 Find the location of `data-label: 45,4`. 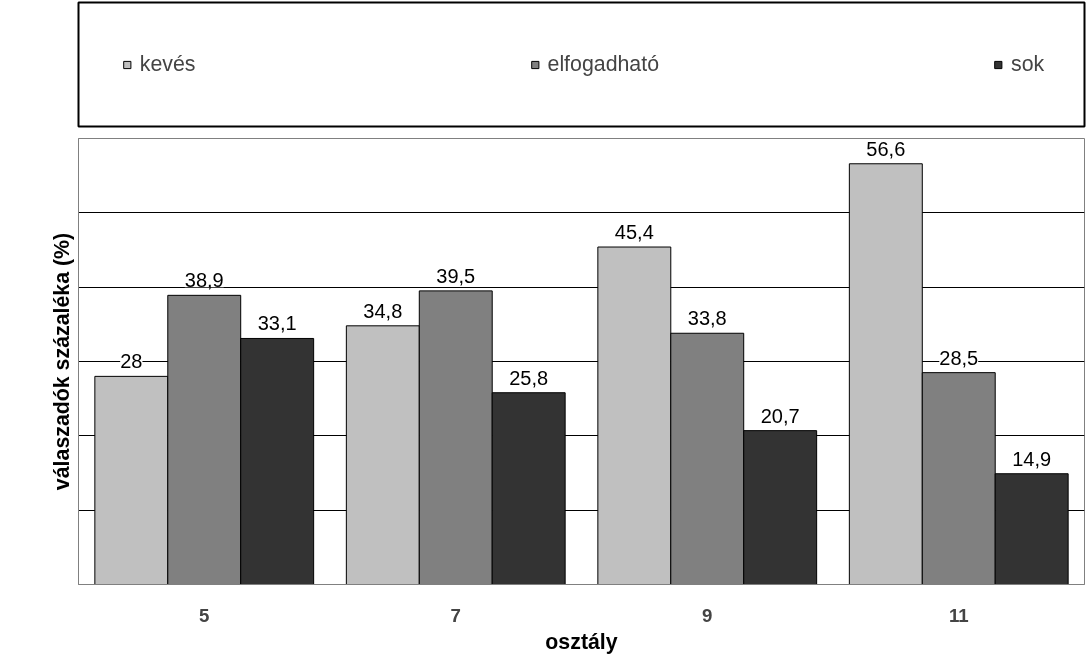

data-label: 45,4 is located at coordinates (634, 232).